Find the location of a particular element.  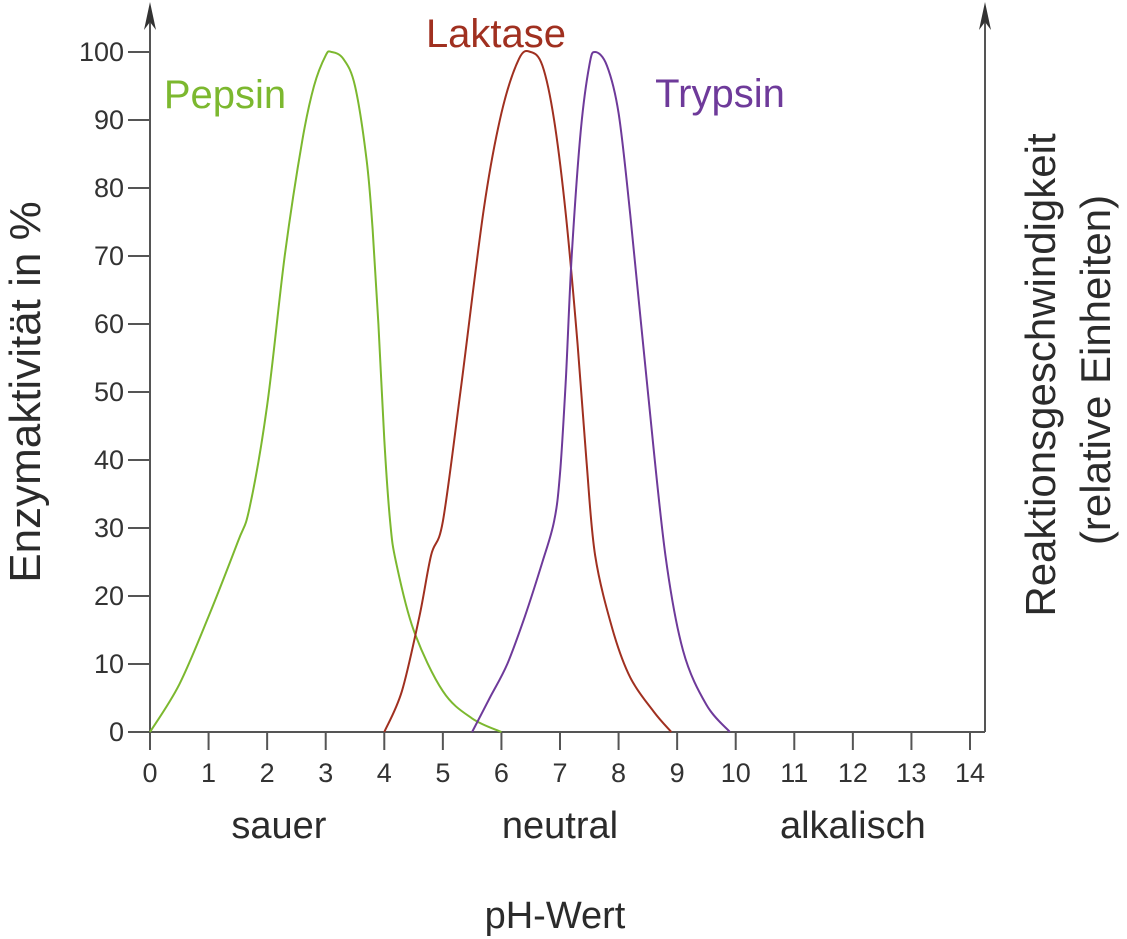

x-tick-label: 6 is located at coordinates (501, 773).